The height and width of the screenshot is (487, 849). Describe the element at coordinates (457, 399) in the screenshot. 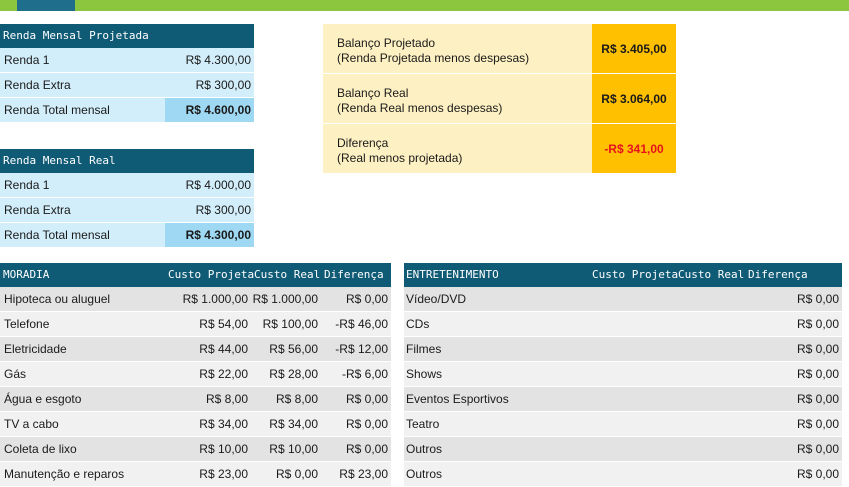

I see `row-label: Eventos Esportivos` at that location.